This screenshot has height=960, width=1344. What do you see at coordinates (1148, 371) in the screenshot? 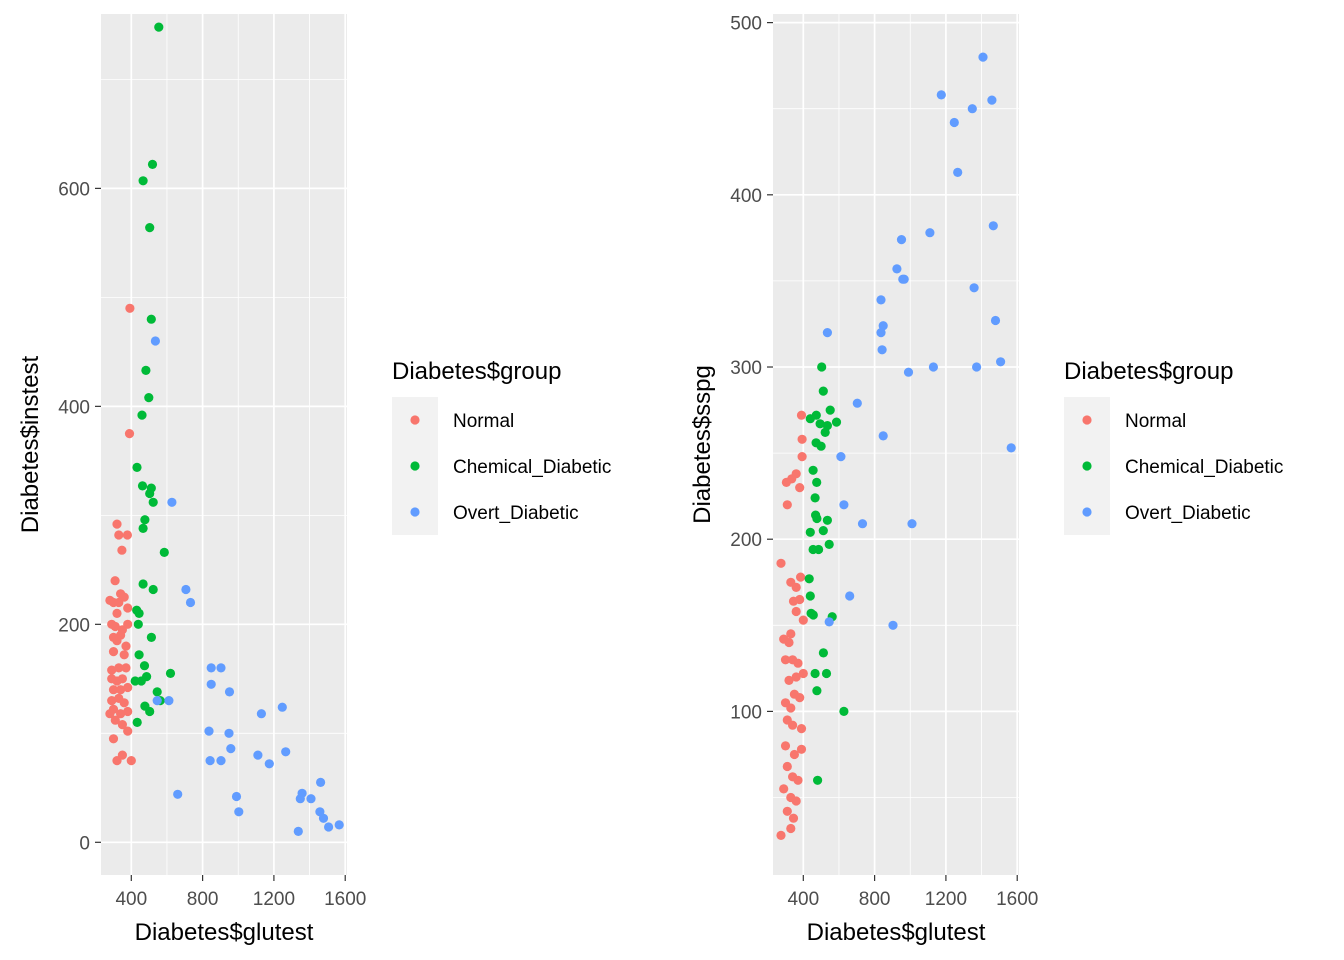
I see `legend-title: Diabetes$group` at bounding box center [1148, 371].